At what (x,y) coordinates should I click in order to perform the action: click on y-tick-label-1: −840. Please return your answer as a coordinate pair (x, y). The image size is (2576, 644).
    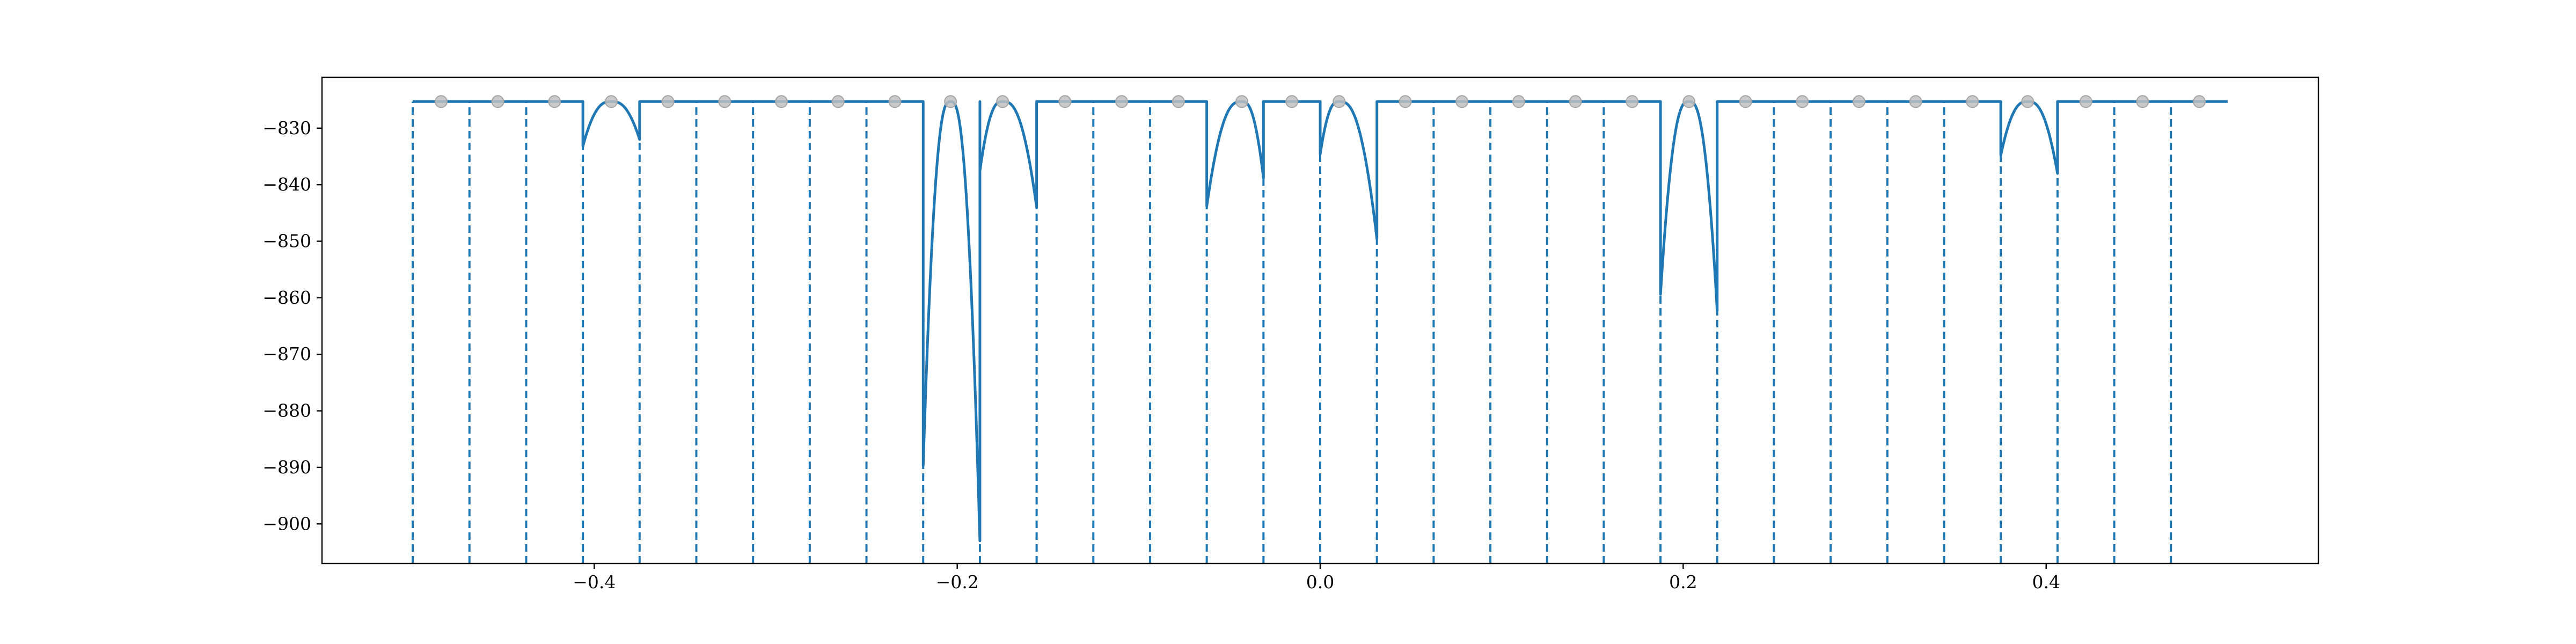
    Looking at the image, I should click on (286, 184).